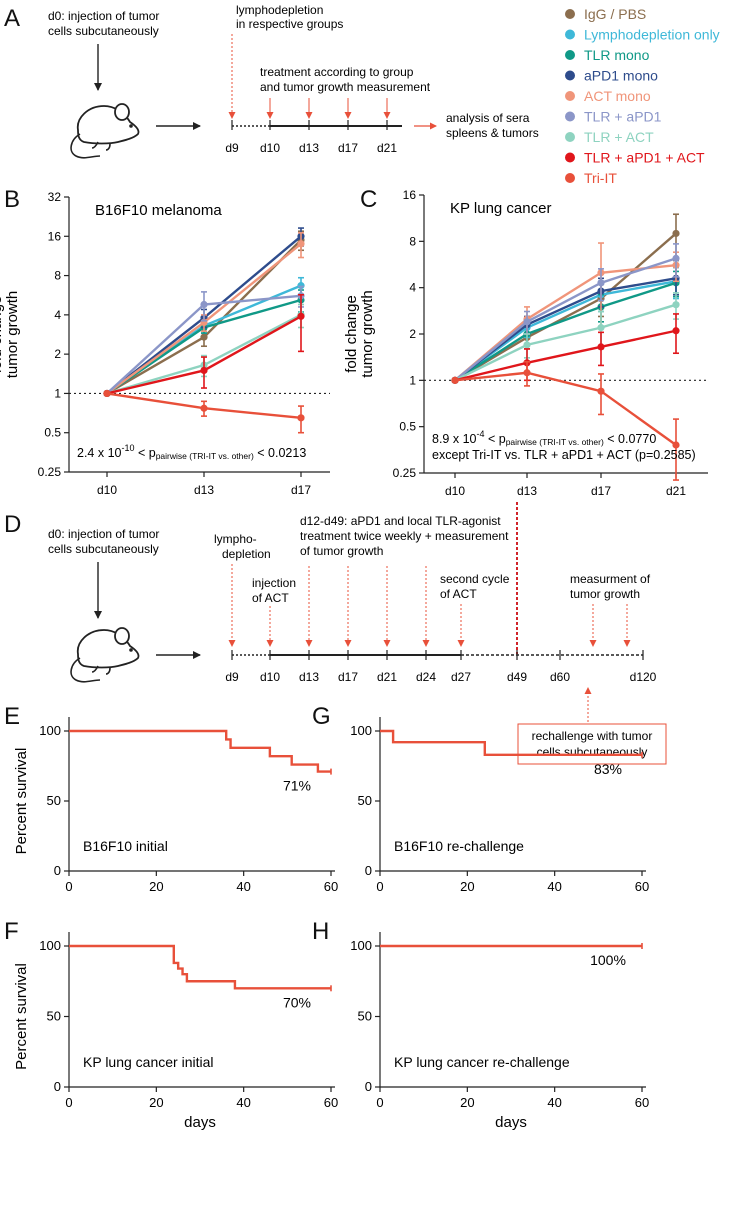 The height and width of the screenshot is (1226, 751). I want to click on scheme-a-day: d21, so click(387, 148).